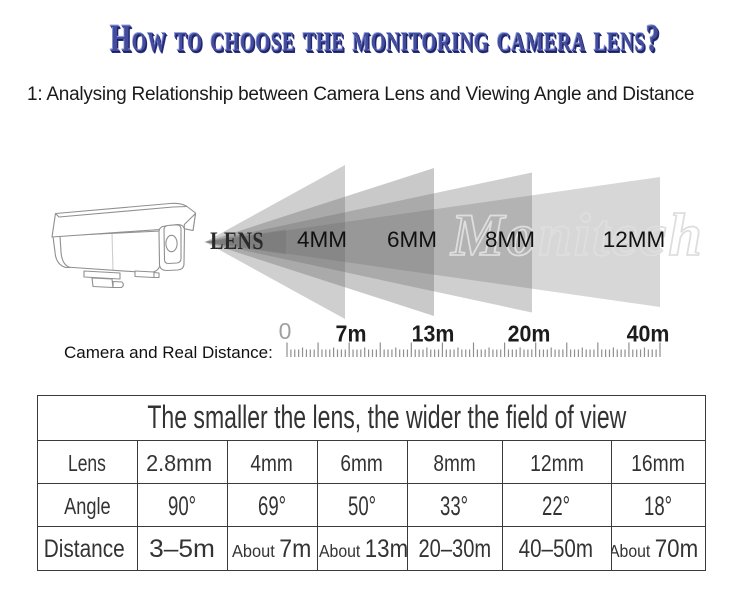 Image resolution: width=750 pixels, height=595 pixels. Describe the element at coordinates (529, 334) in the screenshot. I see `svg-text: 20m` at that location.